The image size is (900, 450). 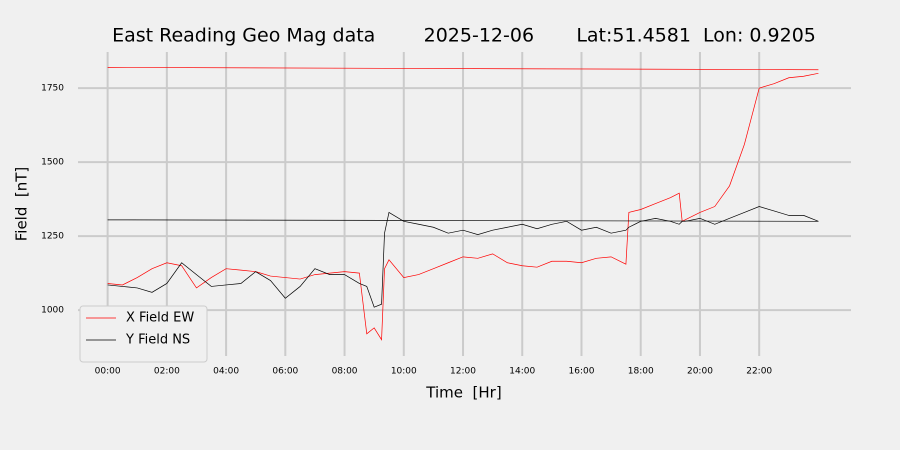 What do you see at coordinates (700, 372) in the screenshot?
I see `x-tick-label: 20:00` at bounding box center [700, 372].